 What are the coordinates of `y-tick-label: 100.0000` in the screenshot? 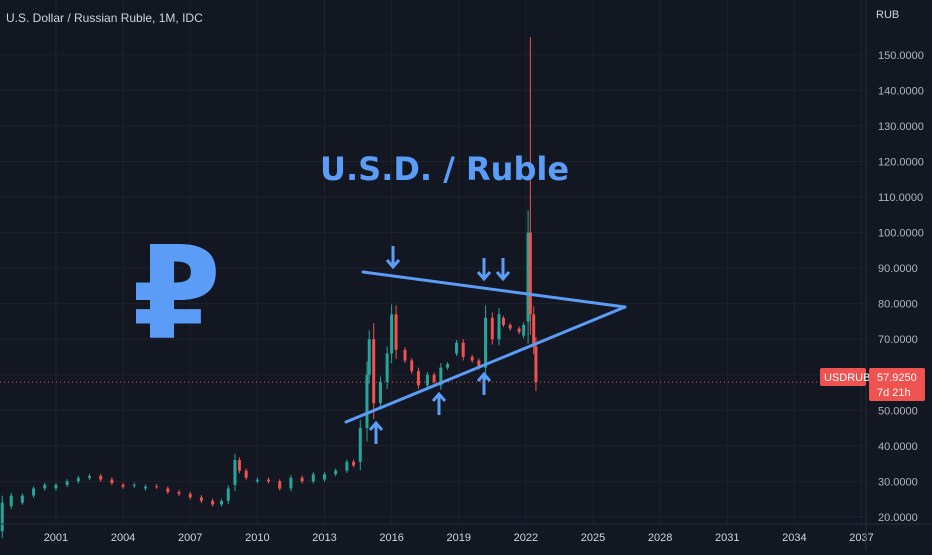 It's located at (901, 234).